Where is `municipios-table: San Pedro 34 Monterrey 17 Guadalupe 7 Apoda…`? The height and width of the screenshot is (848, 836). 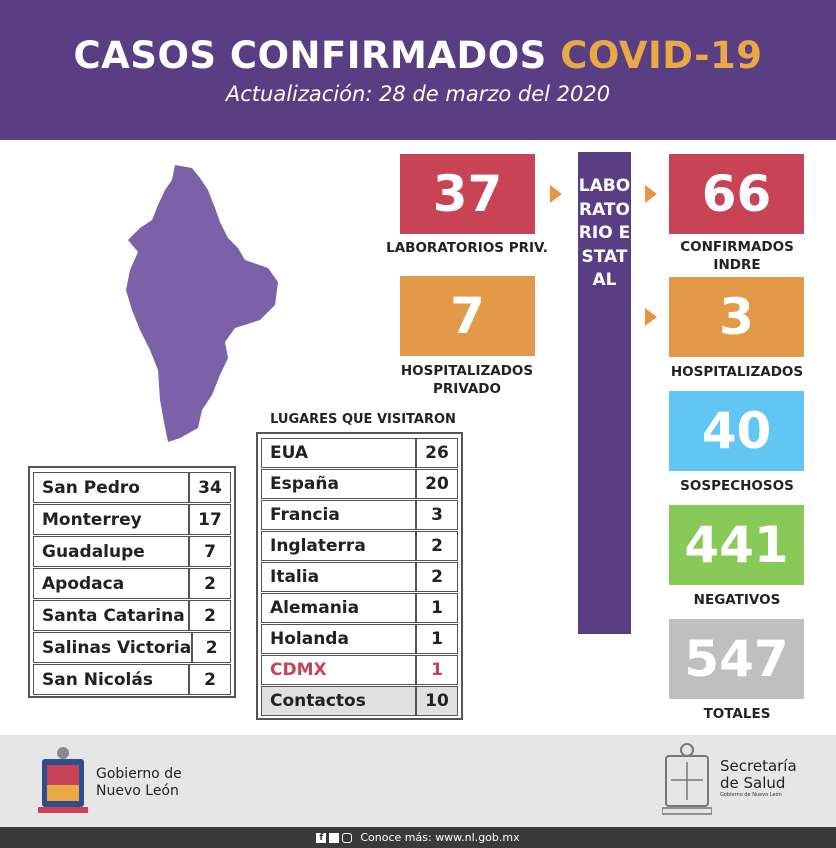
municipios-table: San Pedro 34 Monterrey 17 Guadalupe 7 Apoda… is located at coordinates (132, 582).